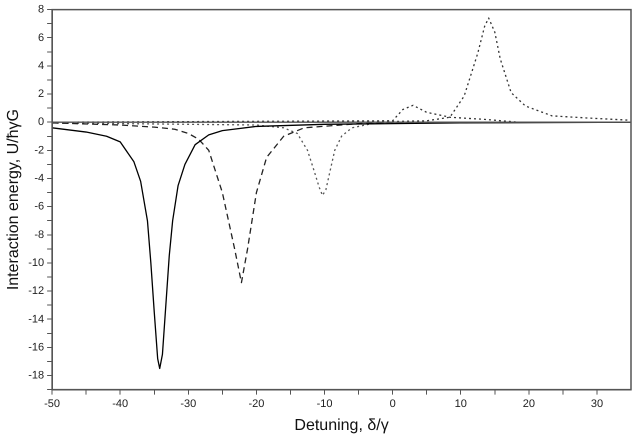  Describe the element at coordinates (41, 38) in the screenshot. I see `y-tick-label: 6` at that location.